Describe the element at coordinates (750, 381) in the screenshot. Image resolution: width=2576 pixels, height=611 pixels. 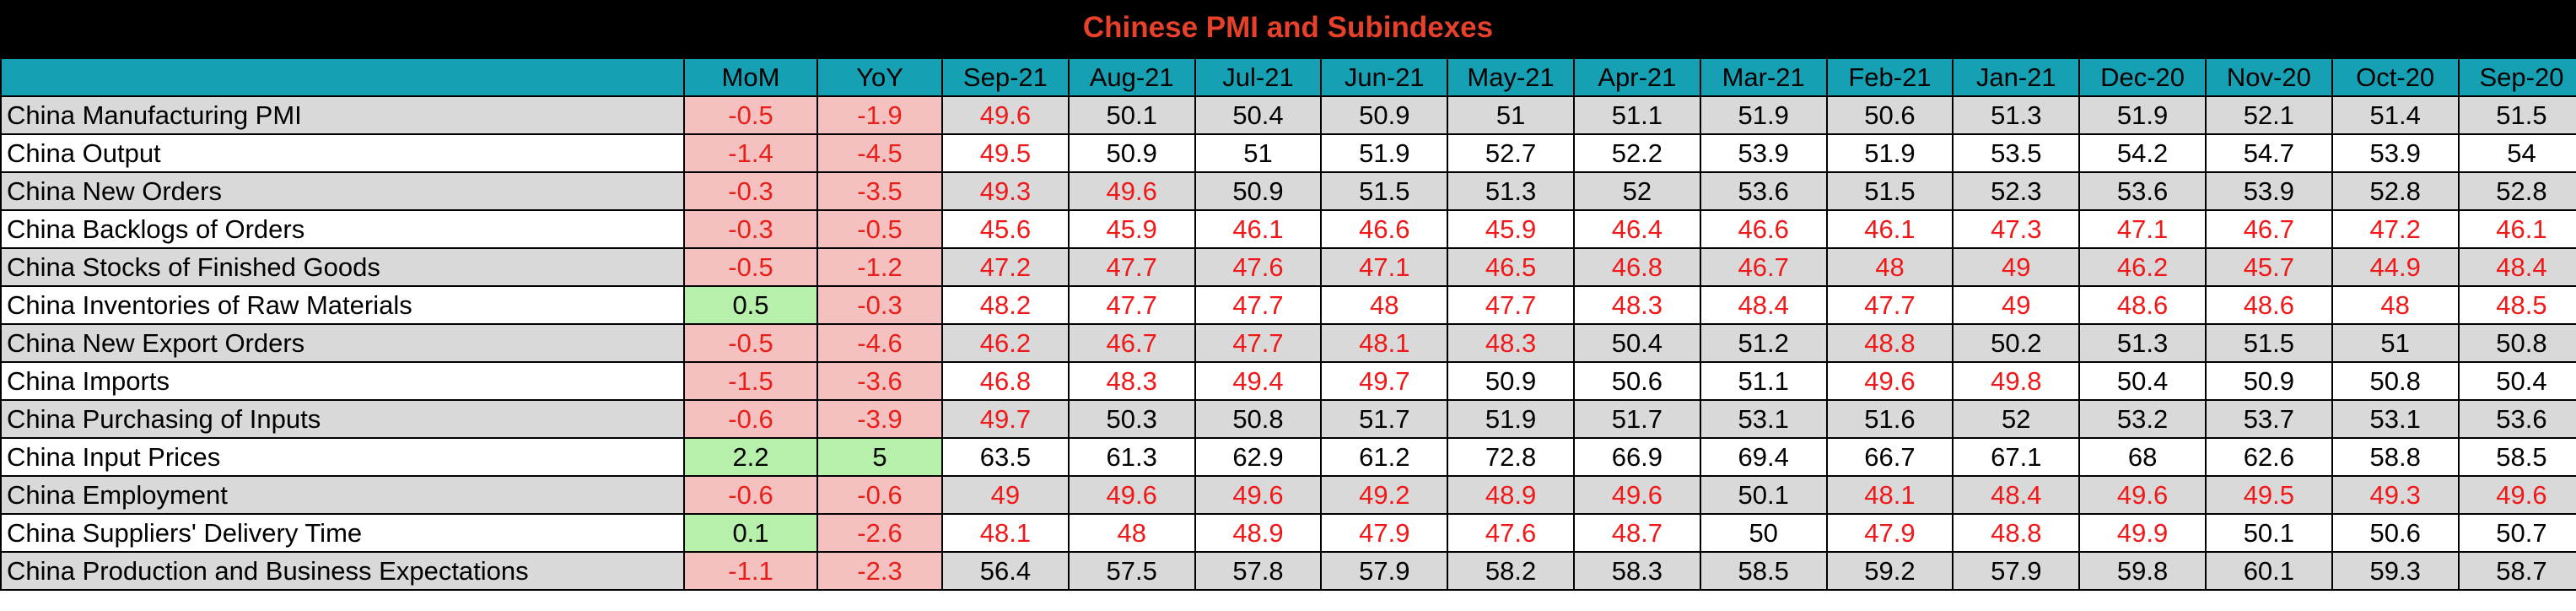
I see `mom-cell: -1.5` at that location.